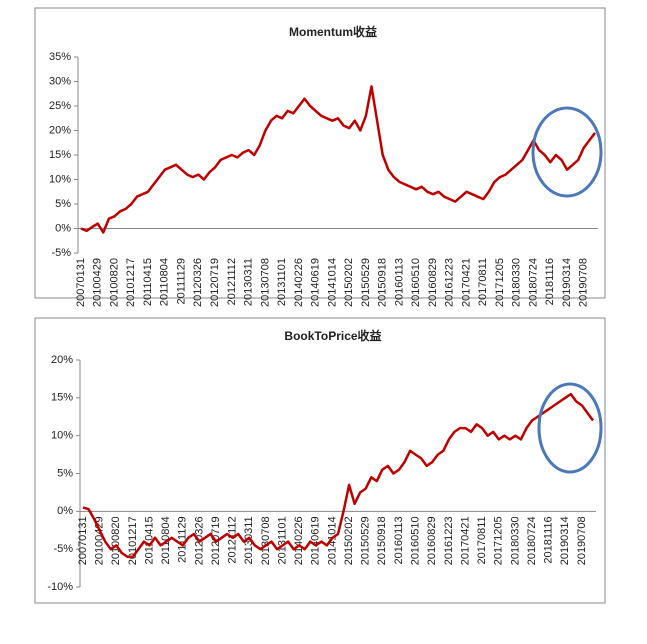 The image size is (647, 644). What do you see at coordinates (60, 587) in the screenshot?
I see `y-tick-label: -10%` at bounding box center [60, 587].